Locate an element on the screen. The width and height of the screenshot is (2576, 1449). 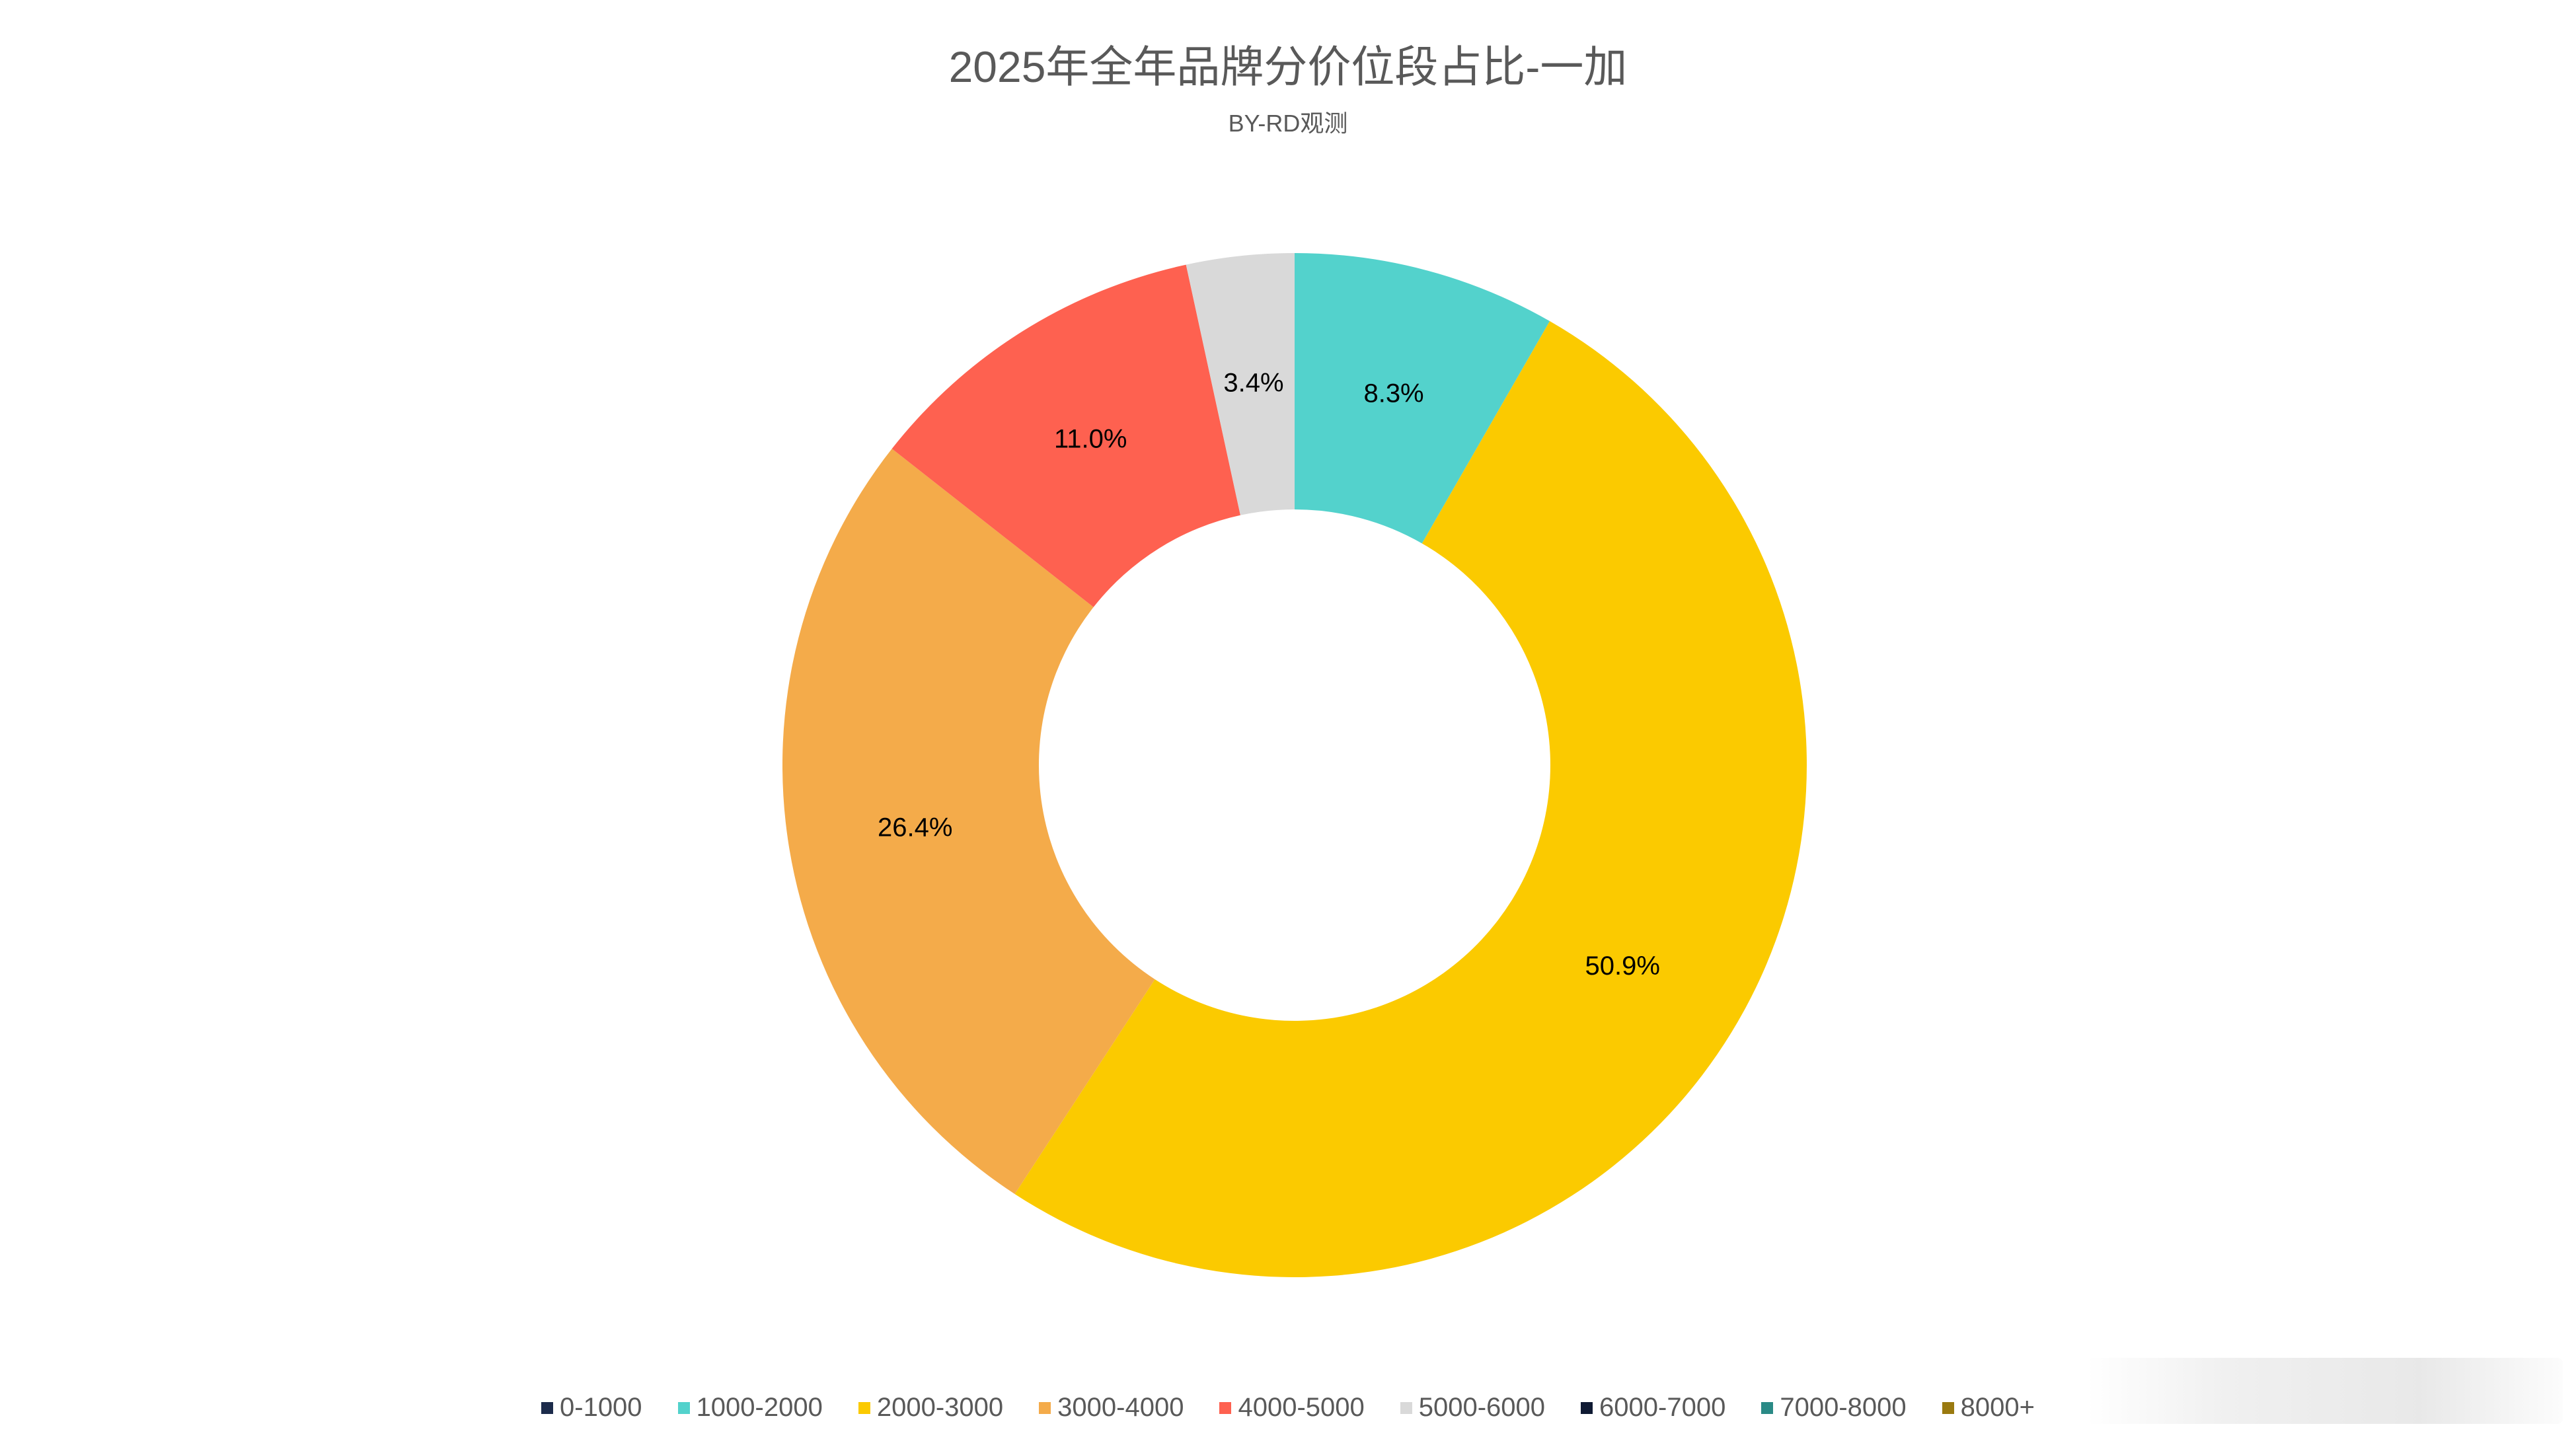
legend-item-7000-8000: 7000-8000 is located at coordinates (1834, 1408).